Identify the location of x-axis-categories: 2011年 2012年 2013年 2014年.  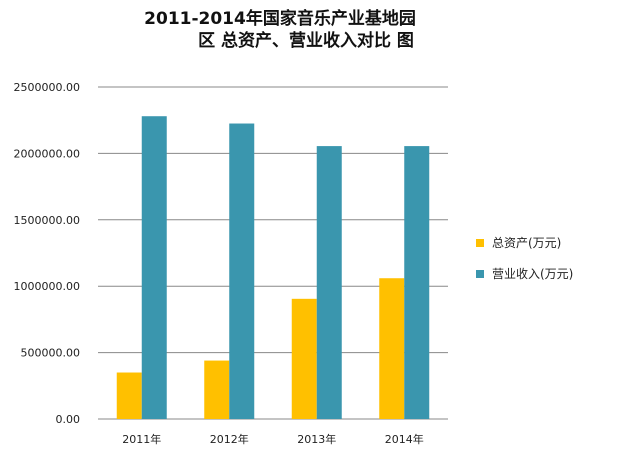
(273, 439).